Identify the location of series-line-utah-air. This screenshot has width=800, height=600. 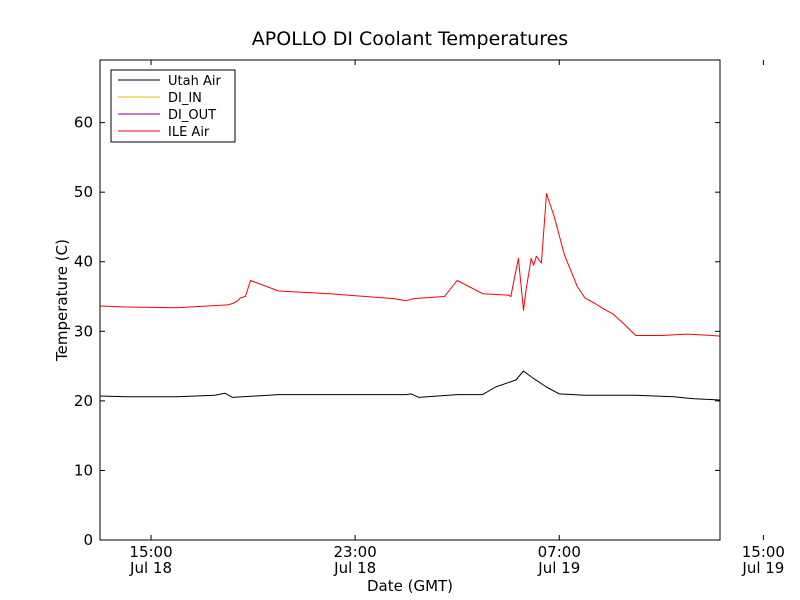
(410, 385).